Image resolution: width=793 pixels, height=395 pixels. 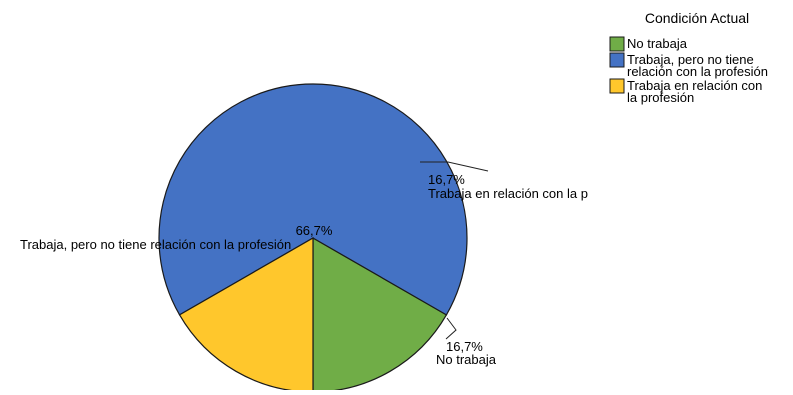 I want to click on leader-lines, so click(x=454, y=250).